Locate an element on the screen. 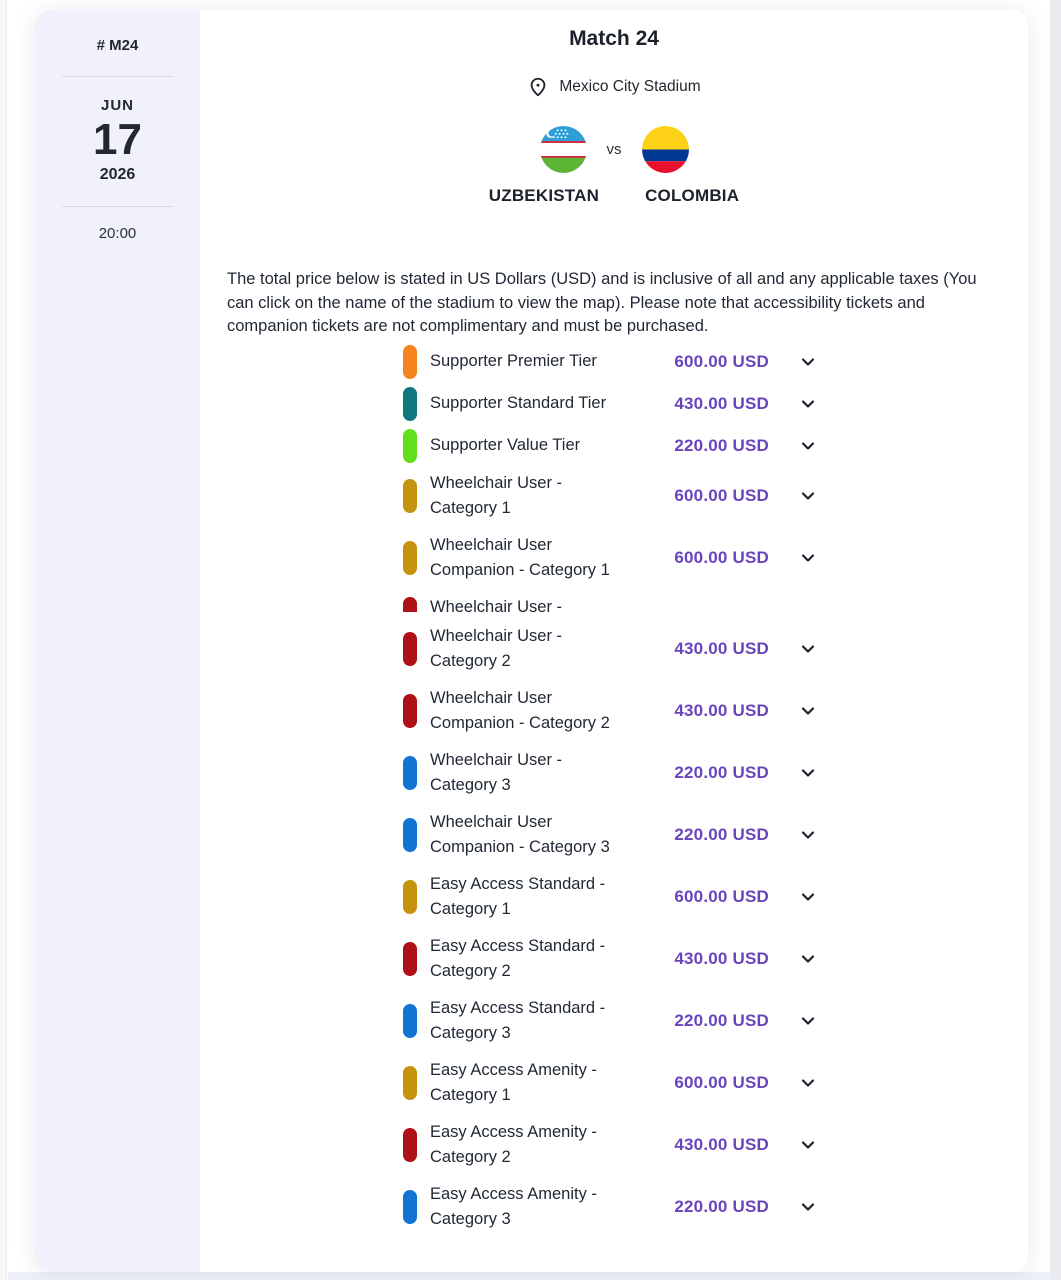 This screenshot has height=1280, width=1061. ticket-label: Easy Access Standard - Category 3 is located at coordinates (518, 1020).